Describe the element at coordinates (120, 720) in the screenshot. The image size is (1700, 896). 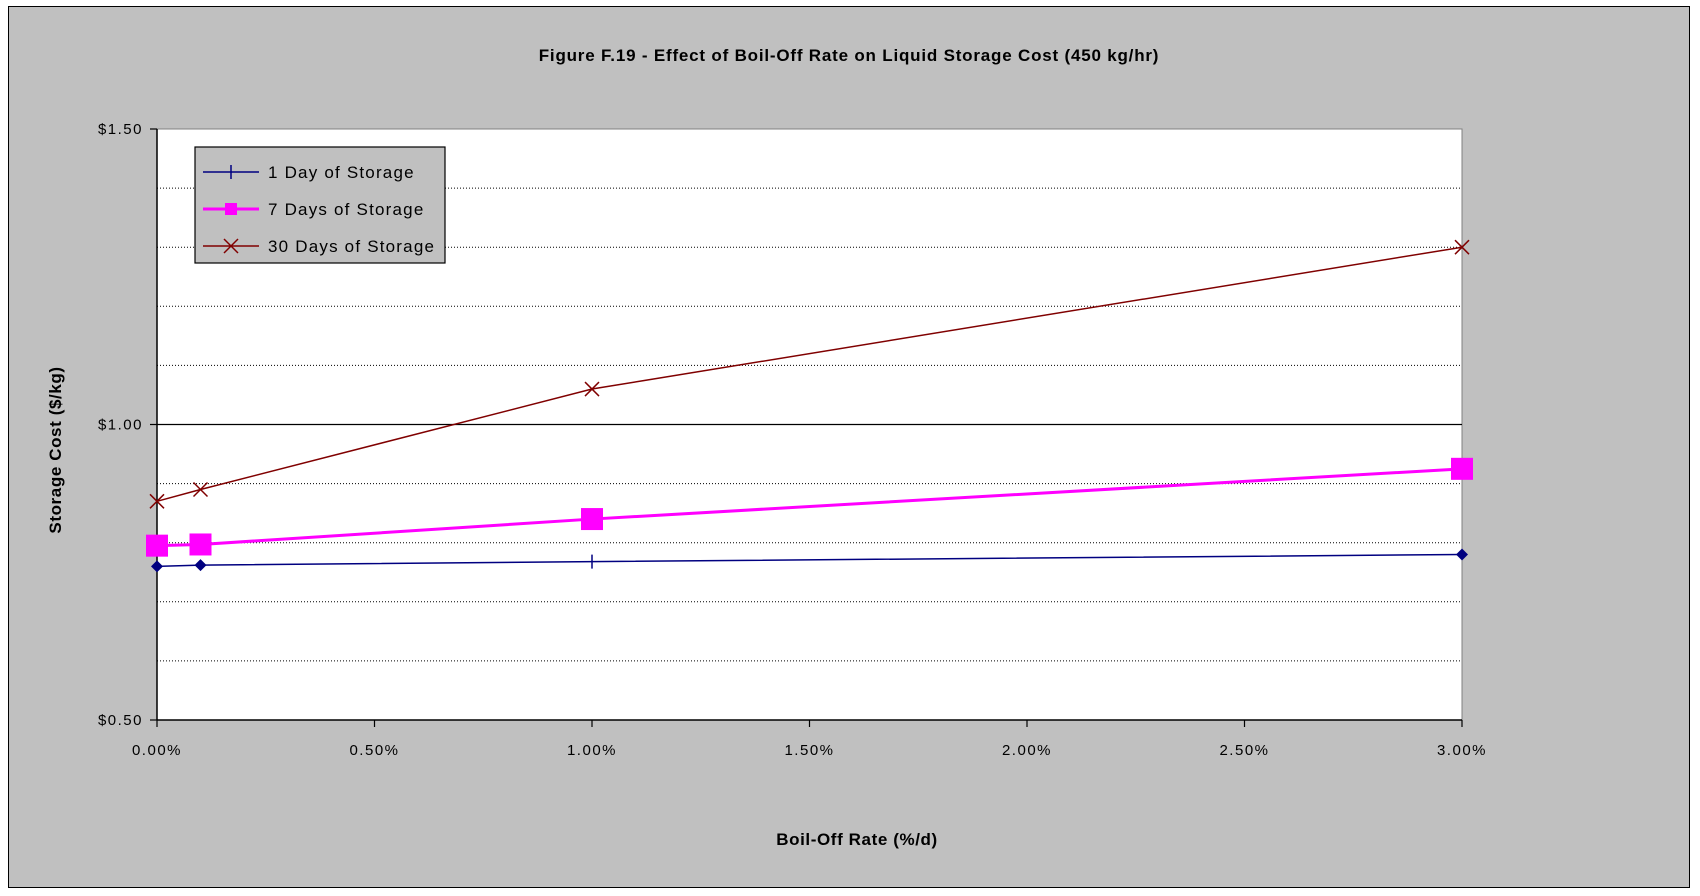
I see `y-tick-label: $0.50` at that location.